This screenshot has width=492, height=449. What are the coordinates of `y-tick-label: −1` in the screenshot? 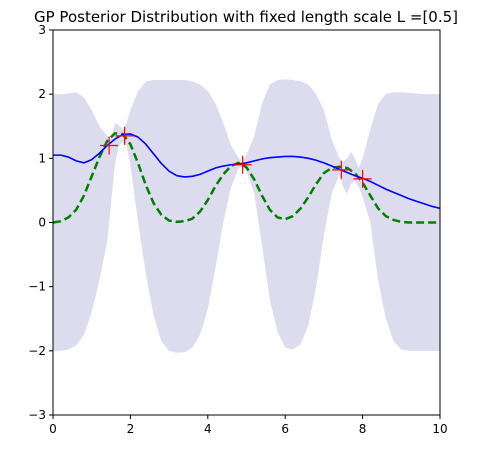 It's located at (37, 287).